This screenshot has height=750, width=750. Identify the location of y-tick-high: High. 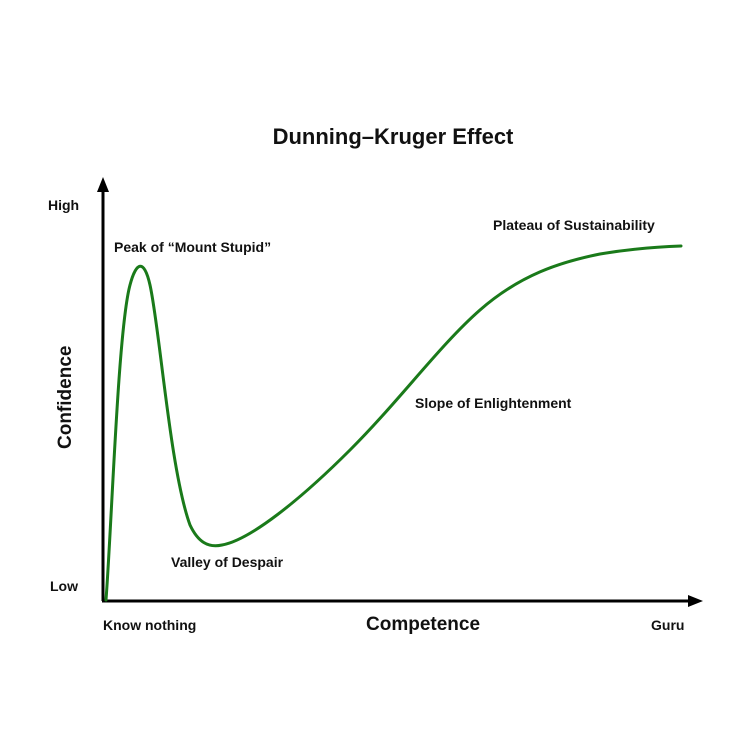
(64, 205).